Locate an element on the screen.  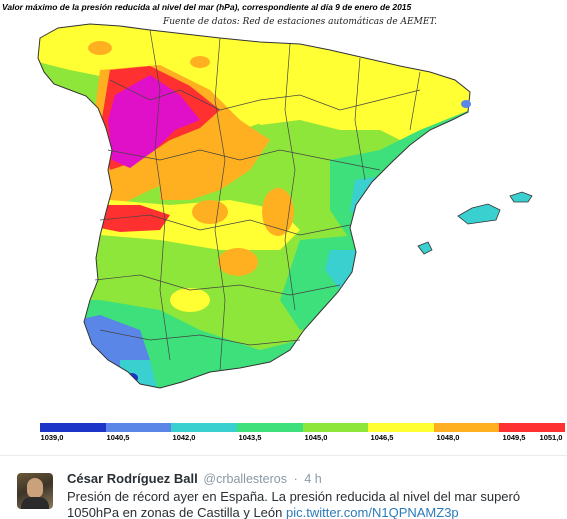
menorca-island is located at coordinates (521, 197).